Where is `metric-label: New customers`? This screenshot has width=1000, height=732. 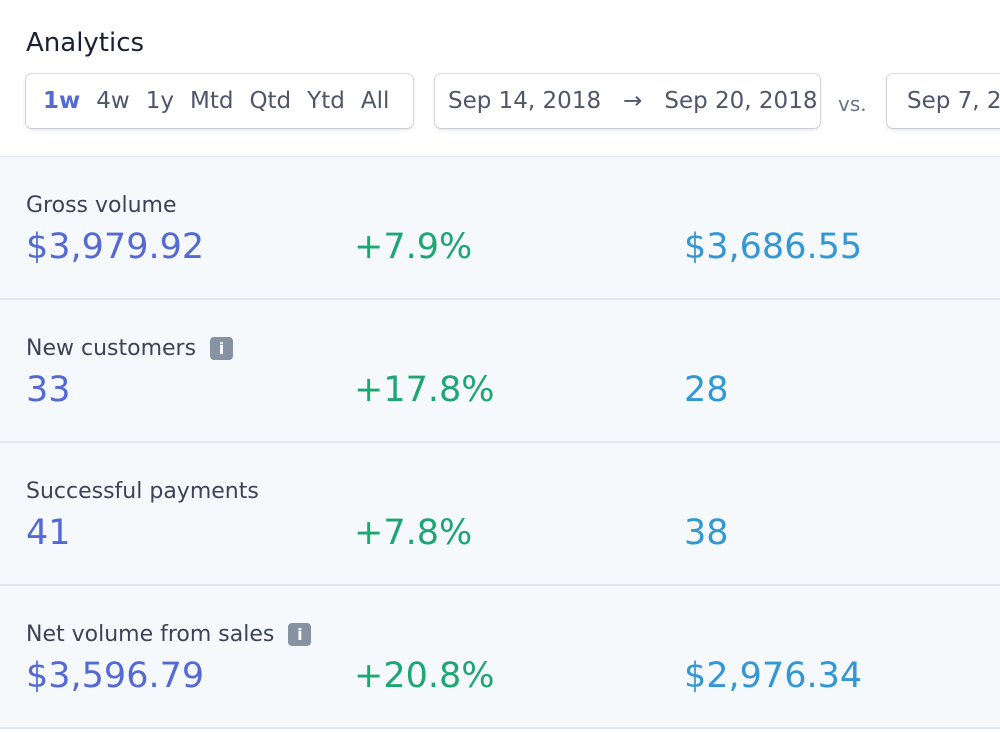
metric-label: New customers is located at coordinates (111, 348).